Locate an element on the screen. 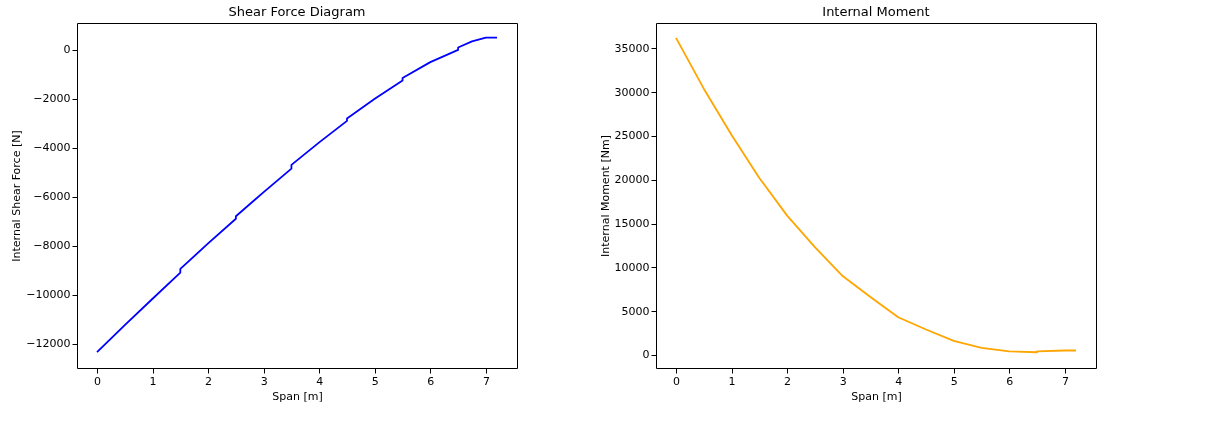 The width and height of the screenshot is (1217, 446). chart-title: Internal Moment is located at coordinates (876, 11).